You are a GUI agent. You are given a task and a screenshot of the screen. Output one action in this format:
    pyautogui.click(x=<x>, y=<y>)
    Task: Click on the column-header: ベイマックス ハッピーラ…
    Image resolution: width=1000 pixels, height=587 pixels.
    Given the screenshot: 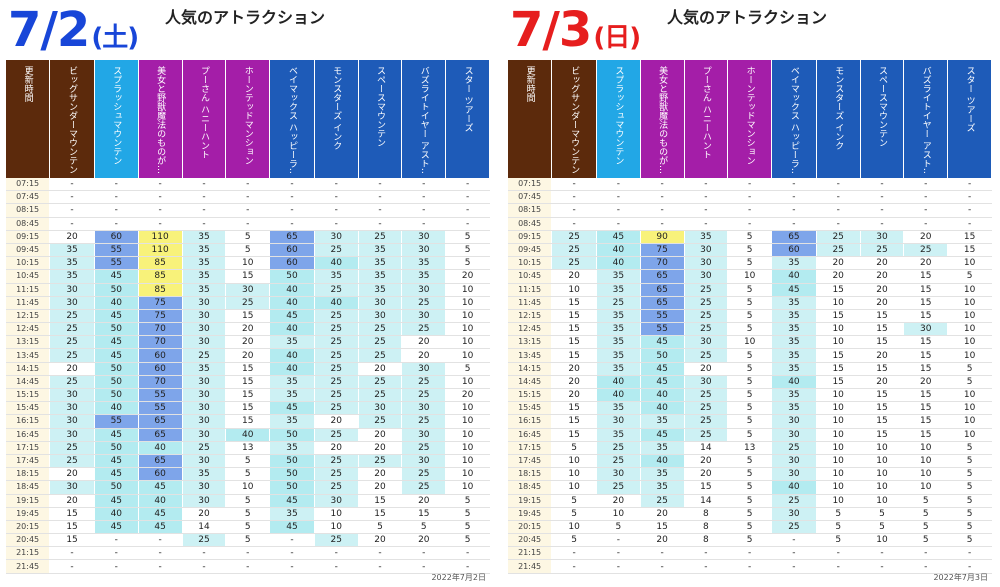 What is the action you would take?
    pyautogui.click(x=794, y=119)
    